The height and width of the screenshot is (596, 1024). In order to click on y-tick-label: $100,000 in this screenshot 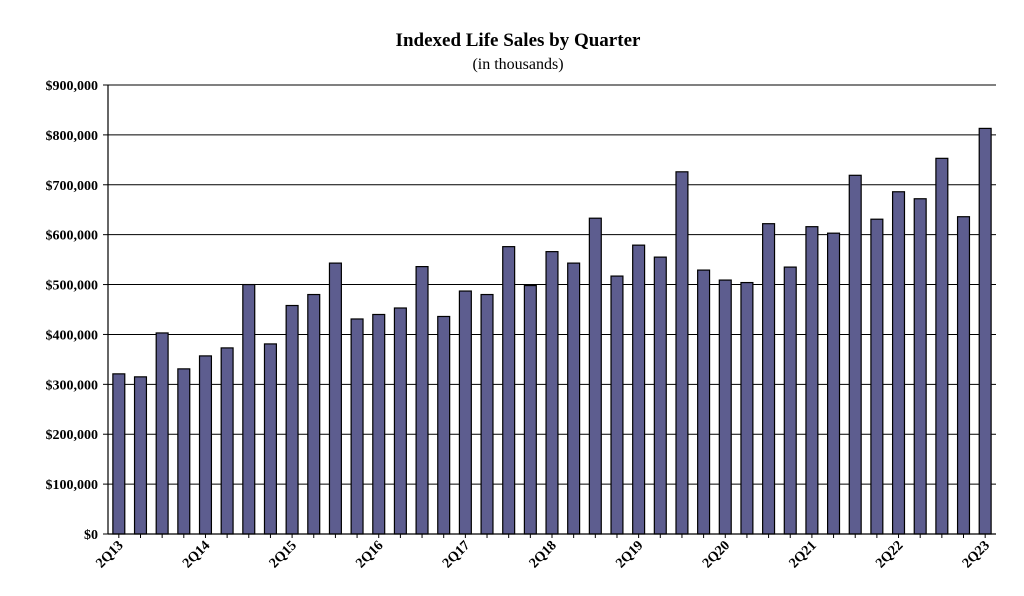, I will do `click(72, 485)`.